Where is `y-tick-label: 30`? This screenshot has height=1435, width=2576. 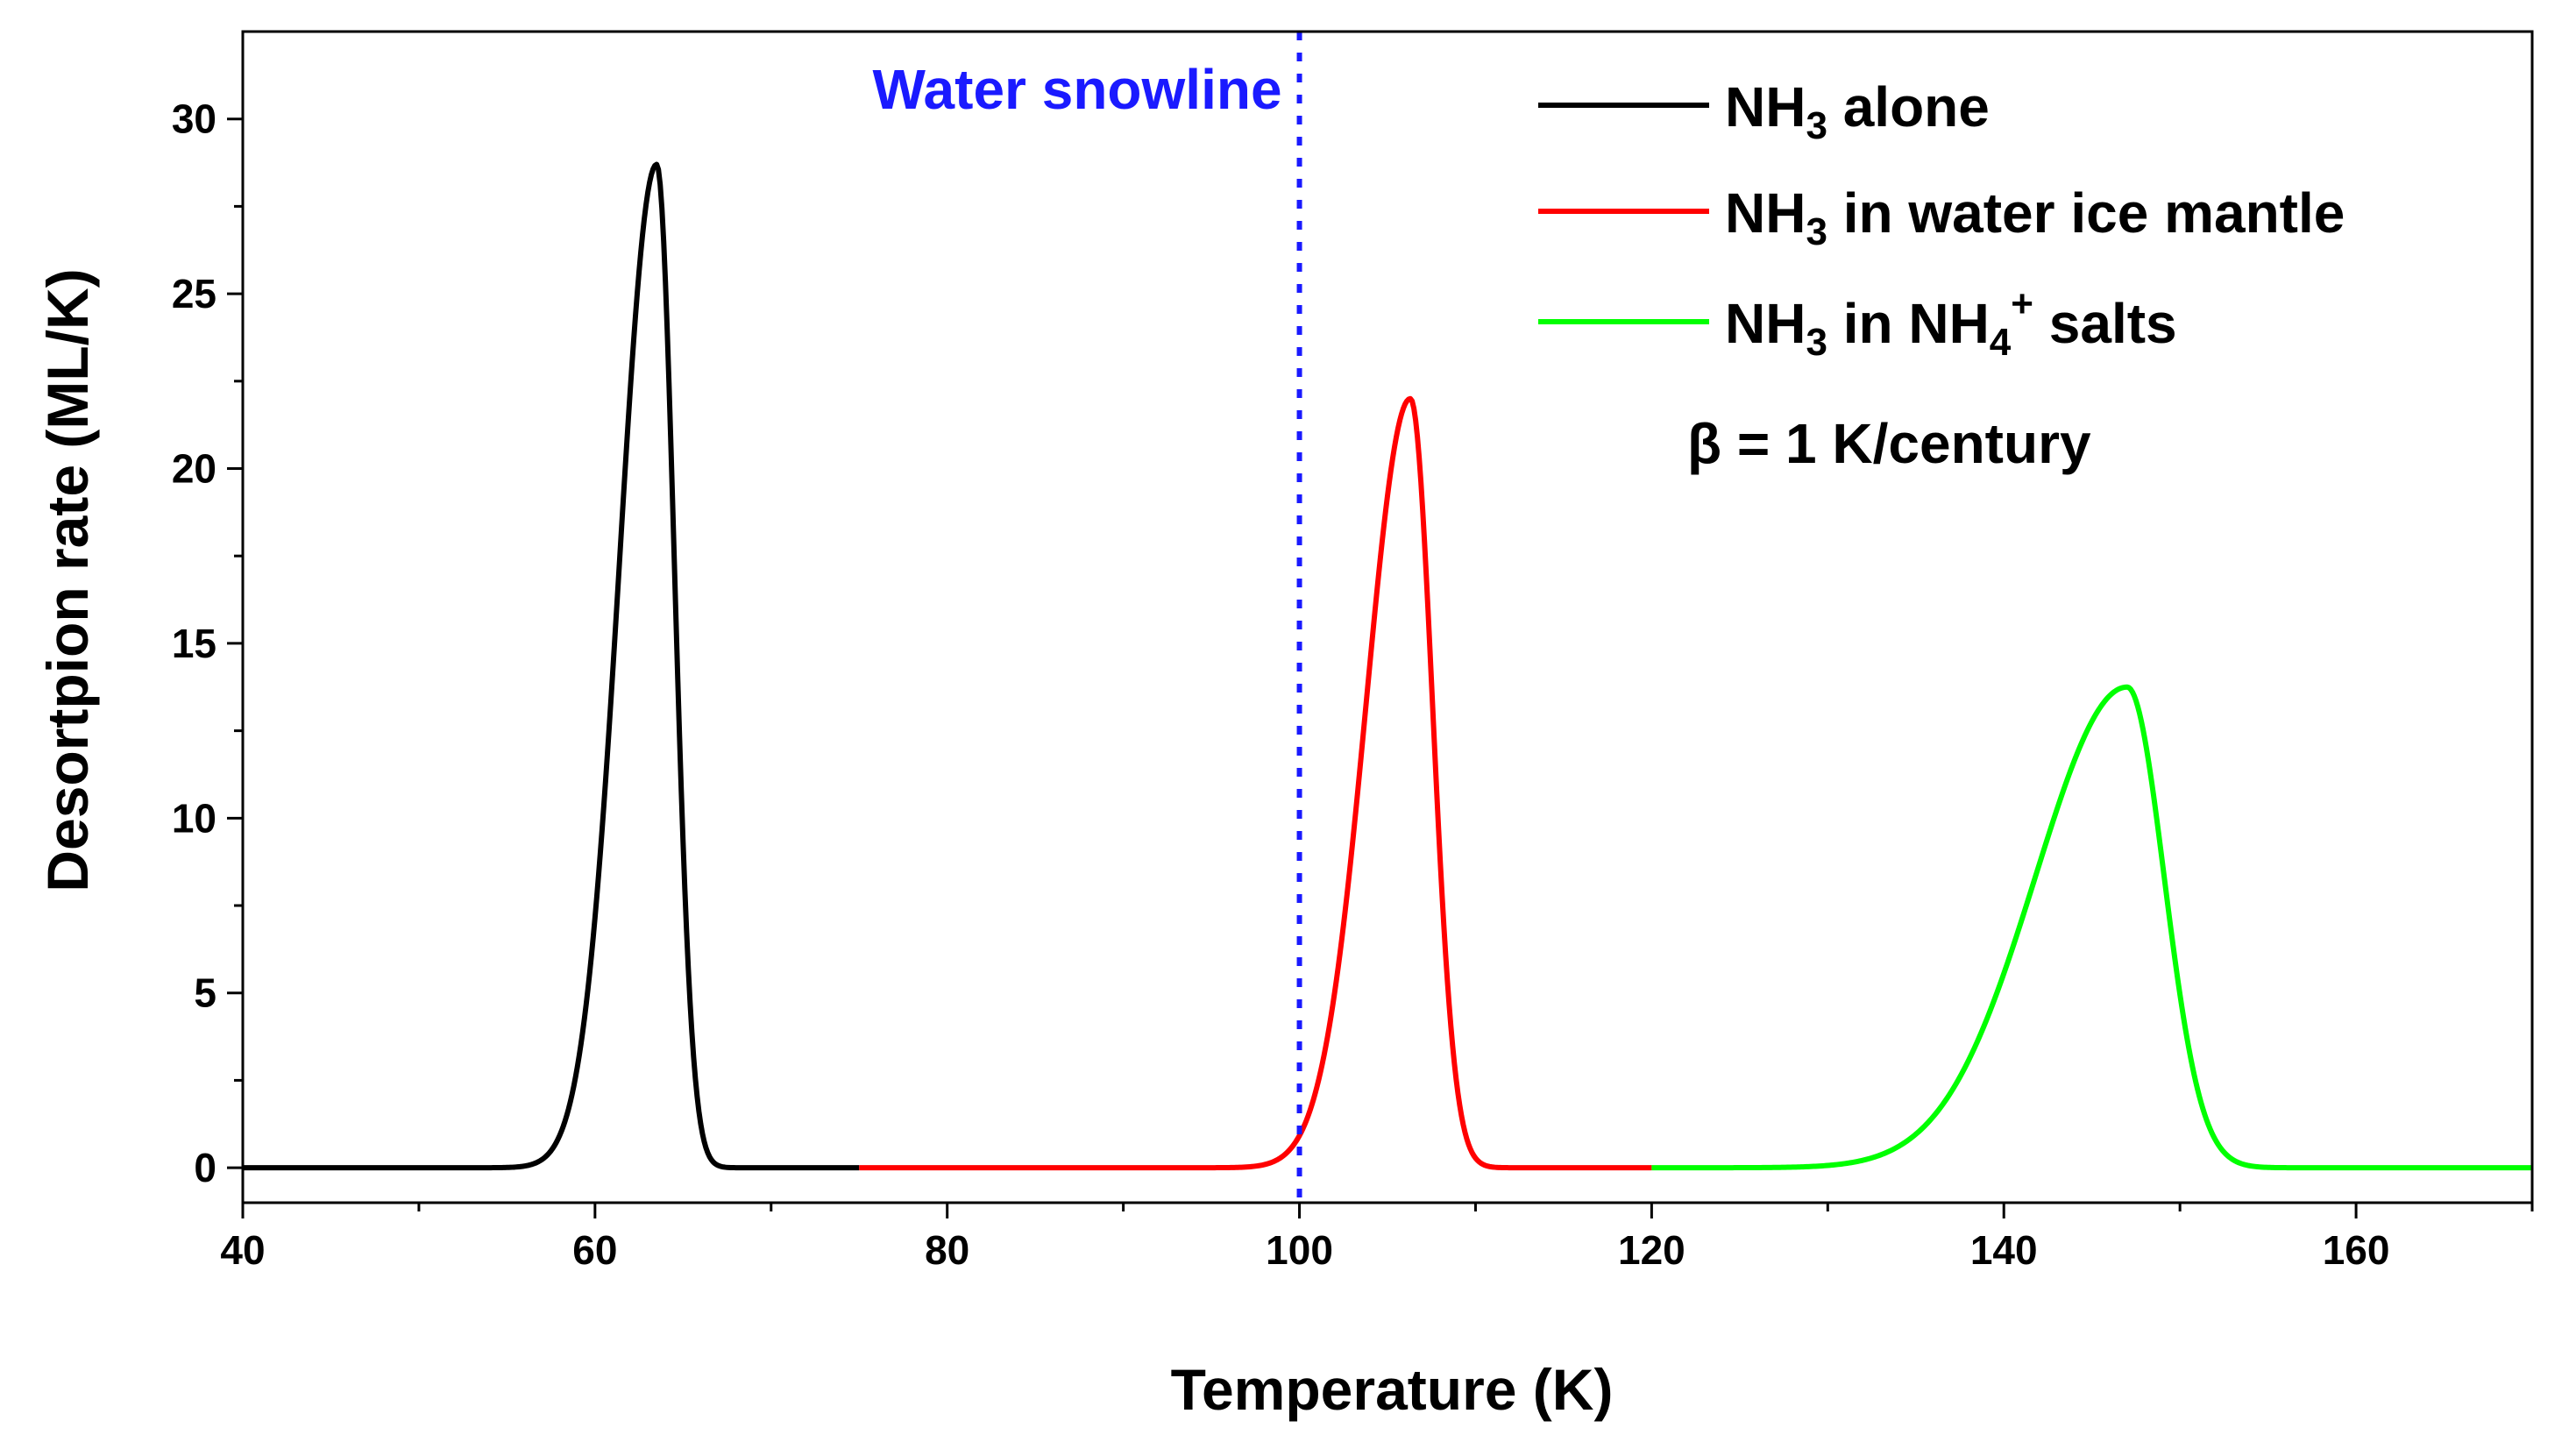
y-tick-label: 30 is located at coordinates (194, 119).